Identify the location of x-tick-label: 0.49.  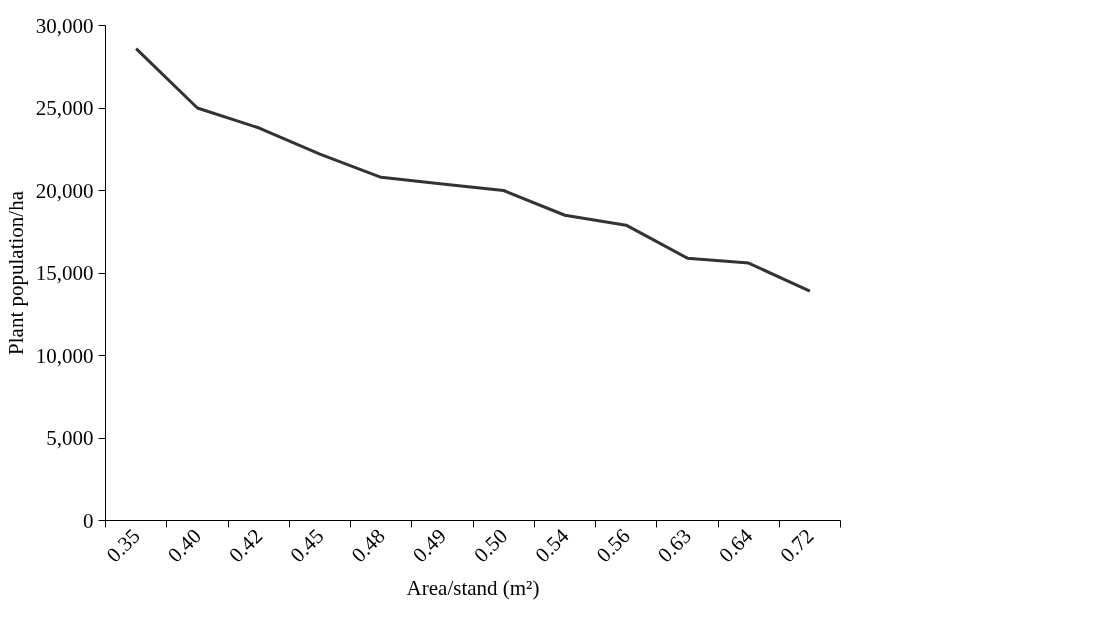
(429, 545).